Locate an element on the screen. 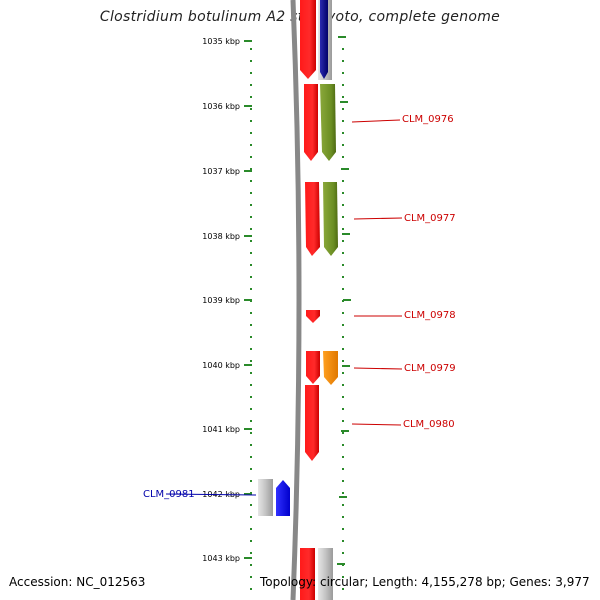 The height and width of the screenshot is (600, 600). tick-label-1037: 1037 kbp is located at coordinates (221, 171).